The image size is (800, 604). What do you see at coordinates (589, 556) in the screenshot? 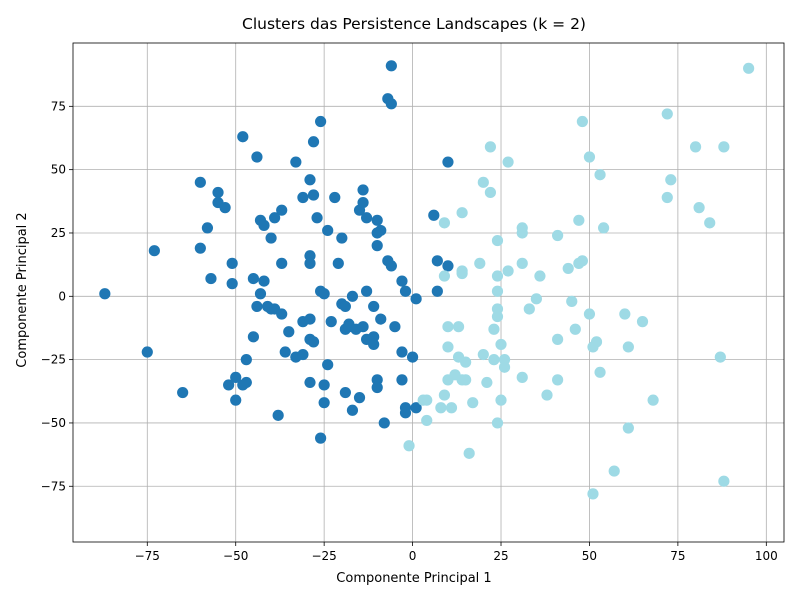
I see `x-tick-label: 50` at bounding box center [589, 556].